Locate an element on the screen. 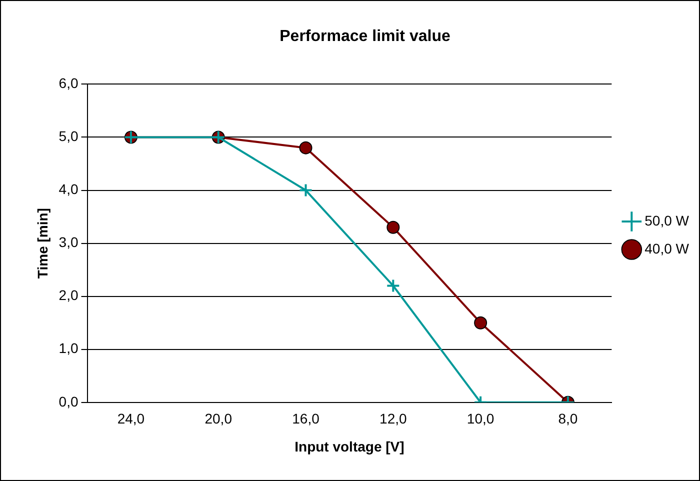 The height and width of the screenshot is (481, 700). y-axis-title: Time [min] is located at coordinates (42, 243).